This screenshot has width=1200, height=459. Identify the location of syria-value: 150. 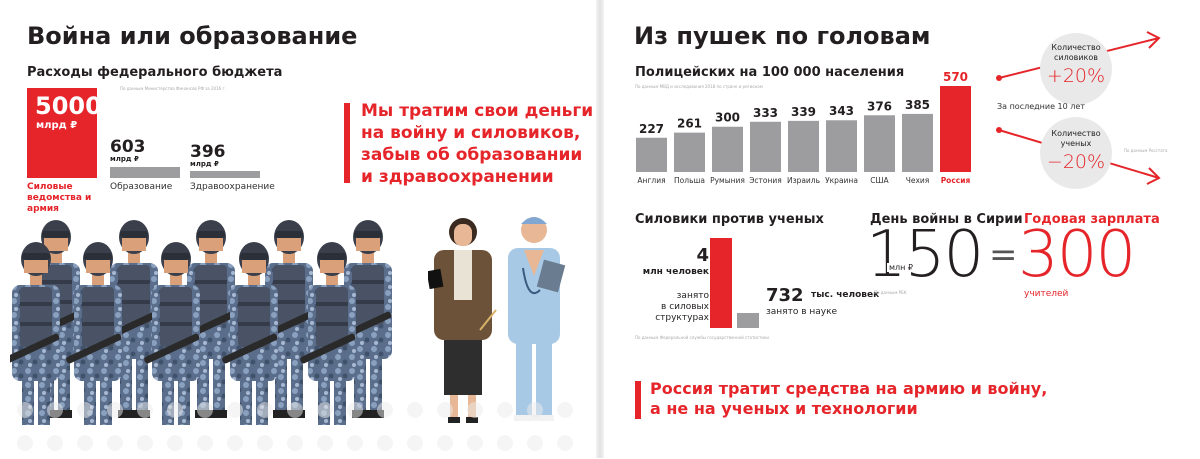
(925, 255).